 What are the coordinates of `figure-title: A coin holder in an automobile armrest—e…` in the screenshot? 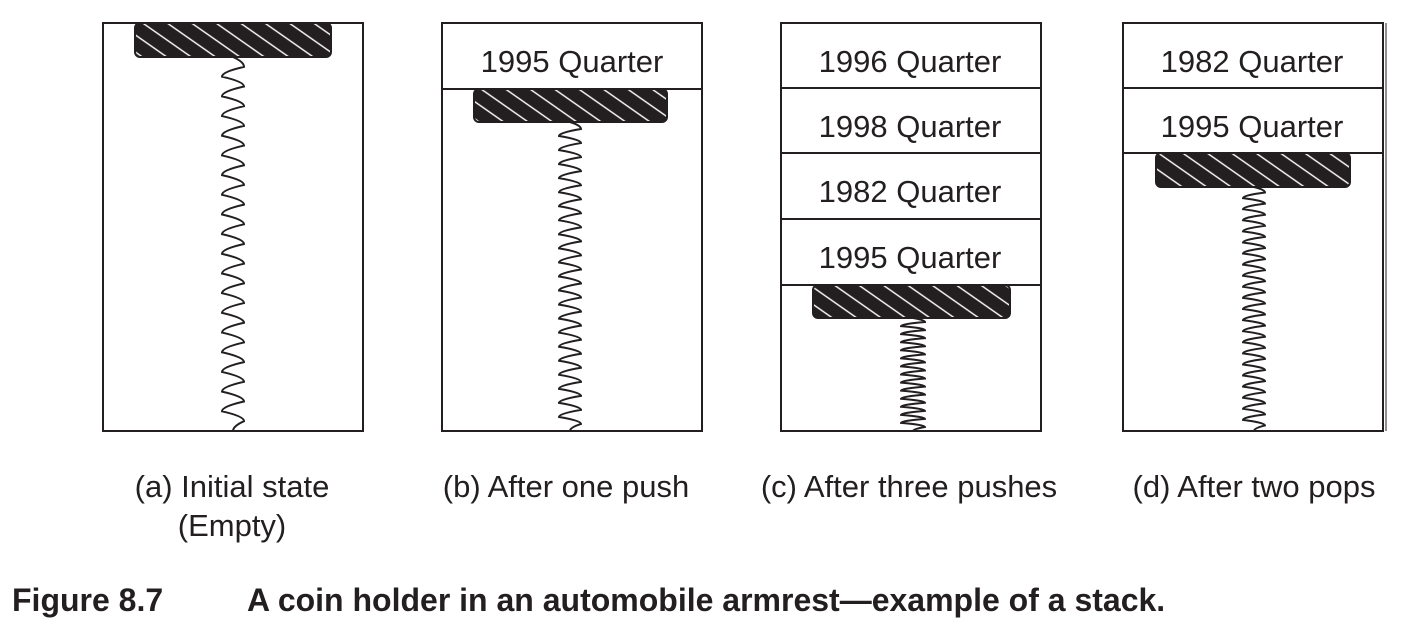 It's located at (706, 600).